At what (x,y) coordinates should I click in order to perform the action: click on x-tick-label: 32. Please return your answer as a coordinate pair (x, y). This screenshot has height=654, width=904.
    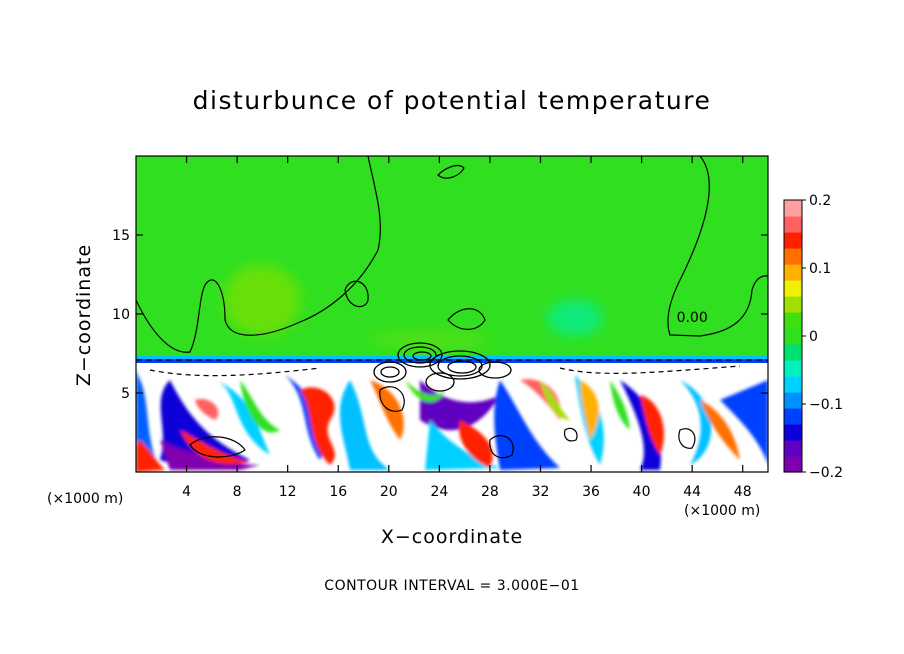
    Looking at the image, I should click on (541, 492).